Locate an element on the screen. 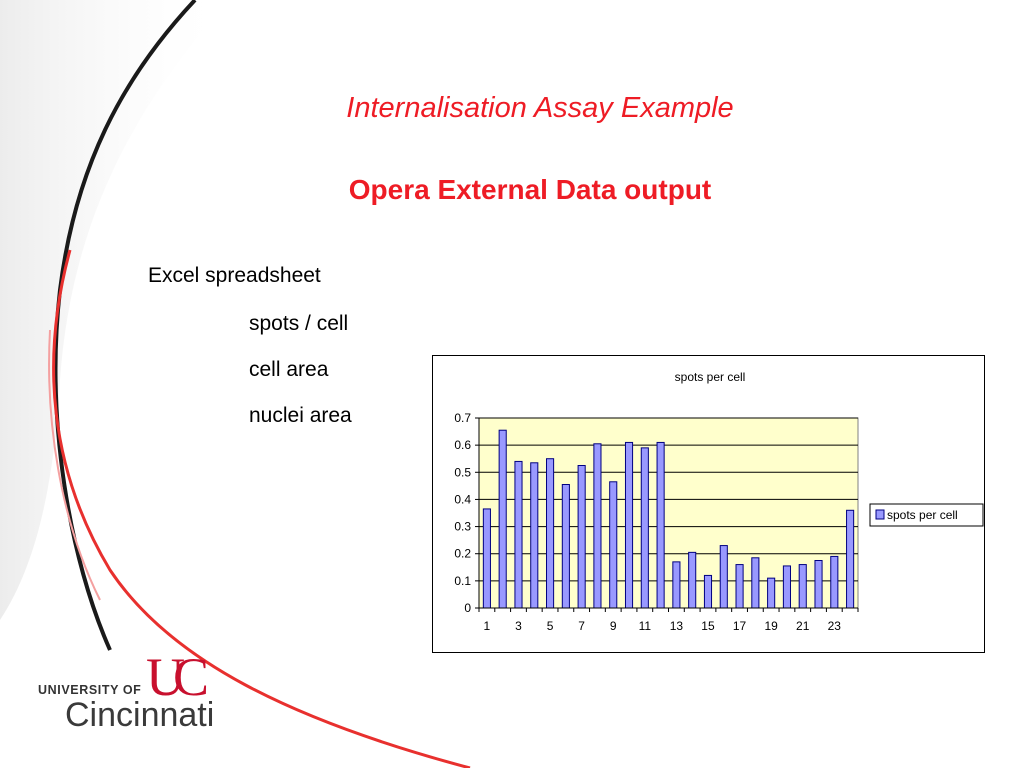 This screenshot has height=768, width=1024. chart-title: spots per cell is located at coordinates (710, 377).